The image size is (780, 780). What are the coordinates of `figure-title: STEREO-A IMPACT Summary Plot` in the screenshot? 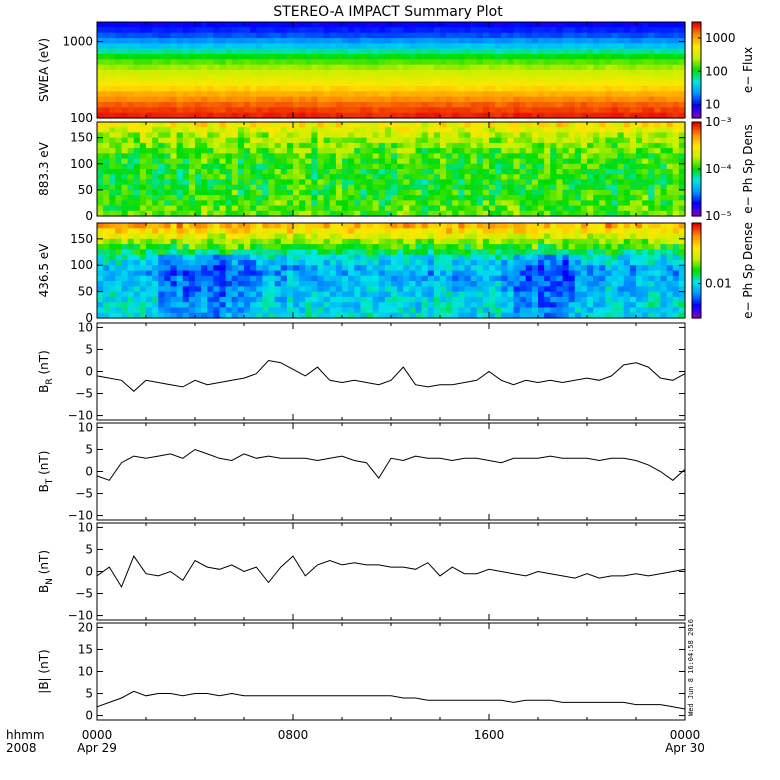 It's located at (388, 12).